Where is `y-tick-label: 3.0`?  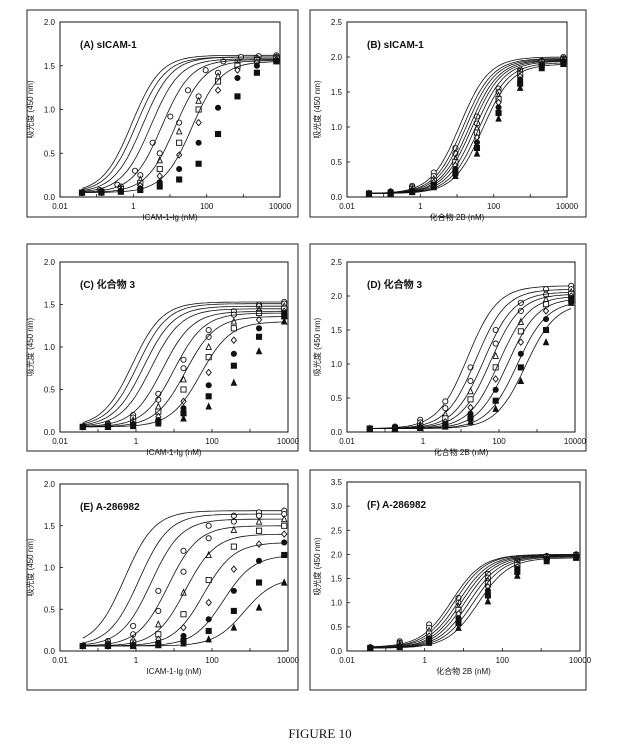 y-tick-label: 3.0 is located at coordinates (337, 506).